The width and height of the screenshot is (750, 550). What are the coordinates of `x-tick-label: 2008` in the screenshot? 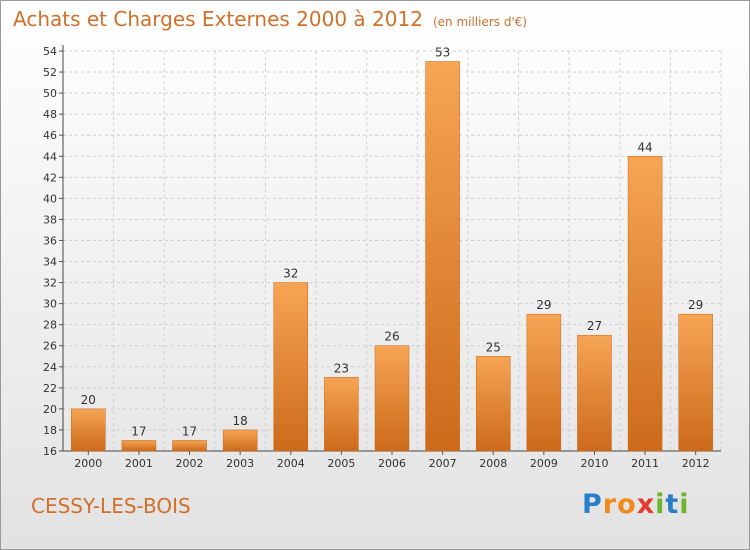 It's located at (493, 463).